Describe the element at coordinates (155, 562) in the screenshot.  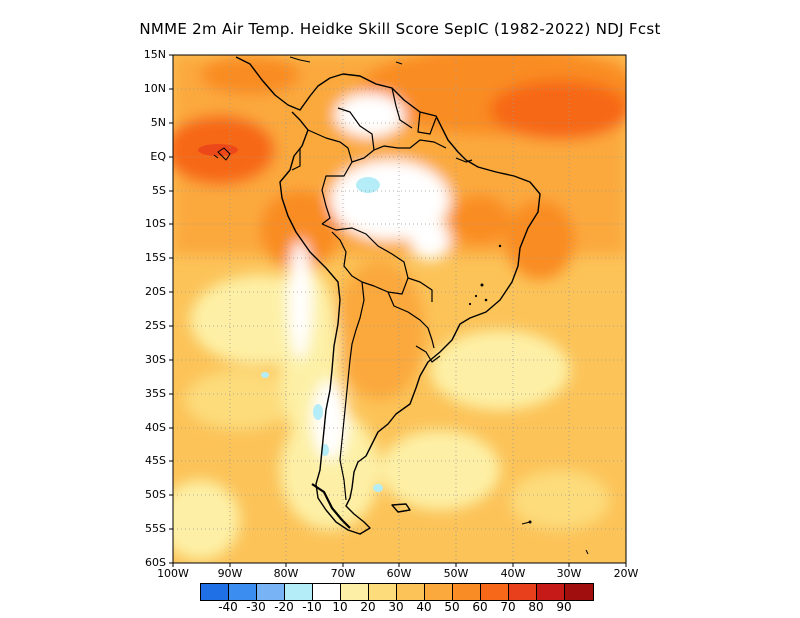
I see `lat-label-60s: 60S` at that location.